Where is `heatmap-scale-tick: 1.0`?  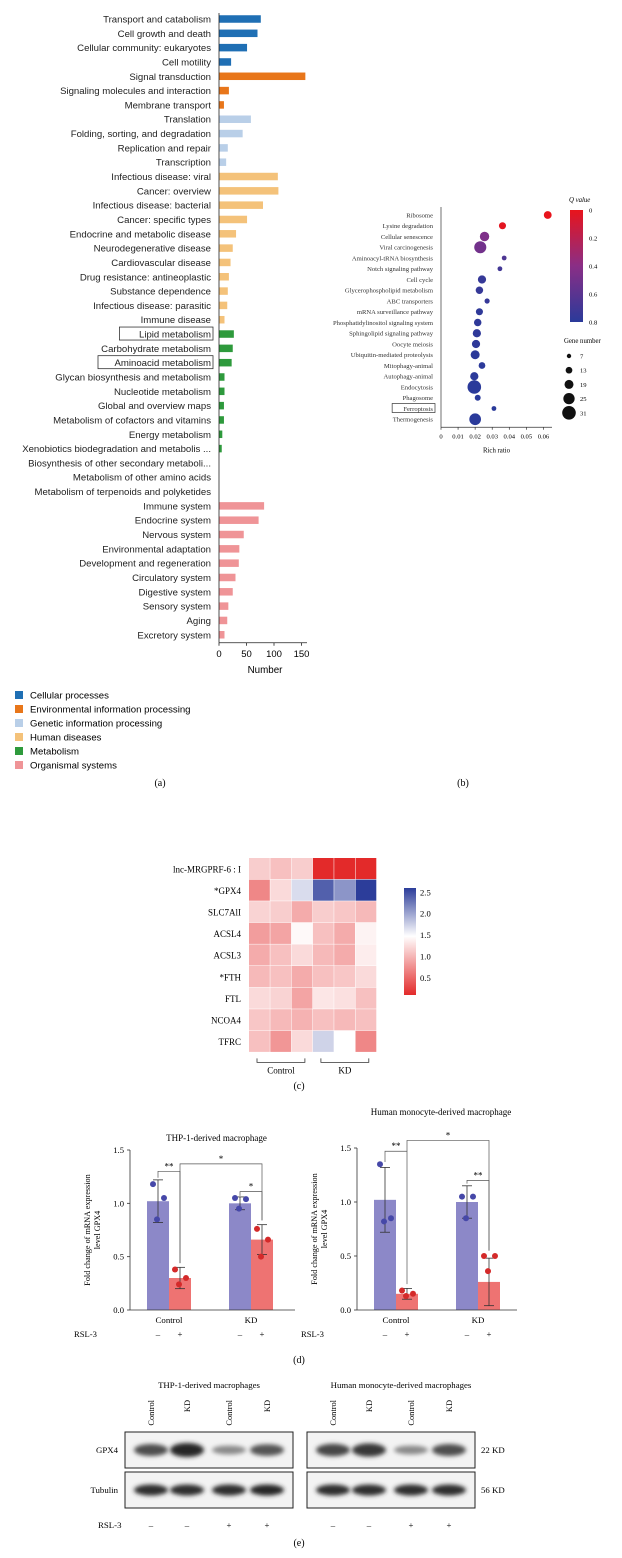
heatmap-scale-tick: 1.0 is located at coordinates (425, 956).